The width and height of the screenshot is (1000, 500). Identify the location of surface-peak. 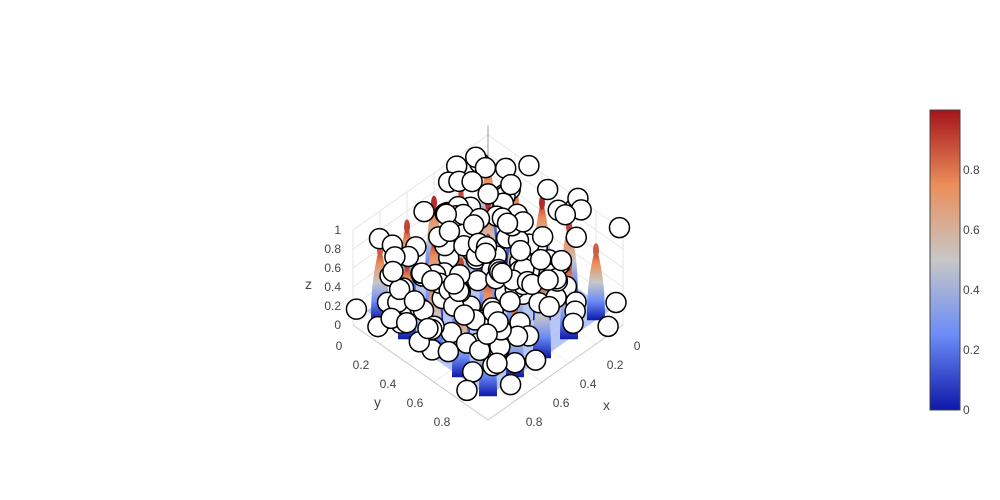
(596, 282).